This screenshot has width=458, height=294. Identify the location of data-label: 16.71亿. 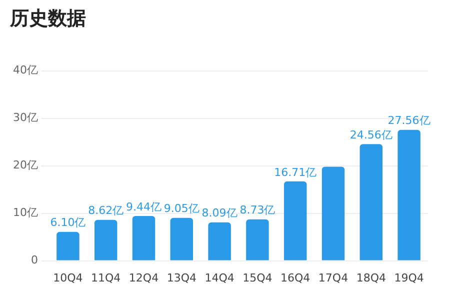
(295, 172).